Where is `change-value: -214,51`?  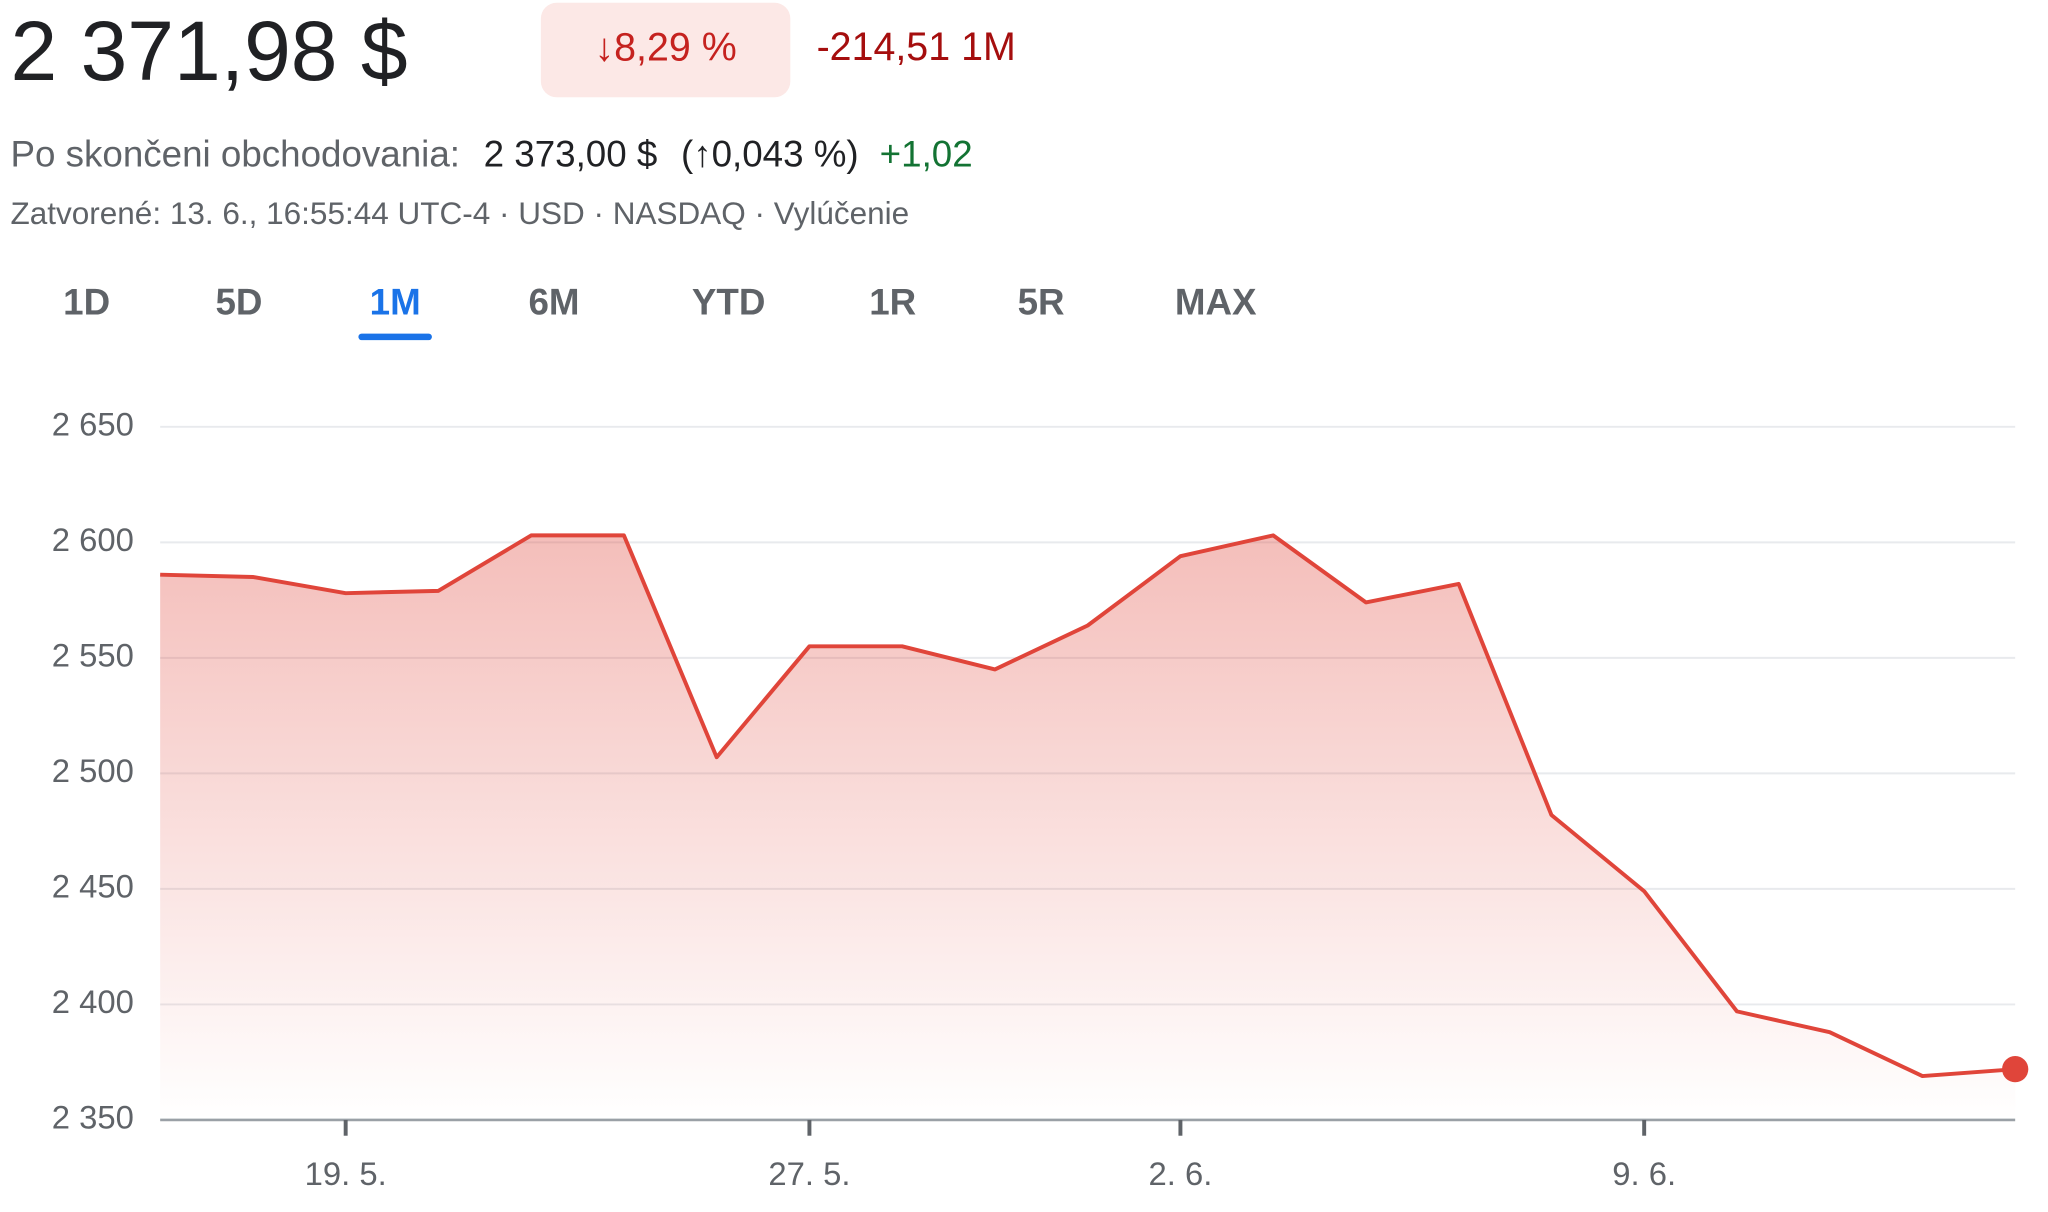
change-value: -214,51 is located at coordinates (884, 47).